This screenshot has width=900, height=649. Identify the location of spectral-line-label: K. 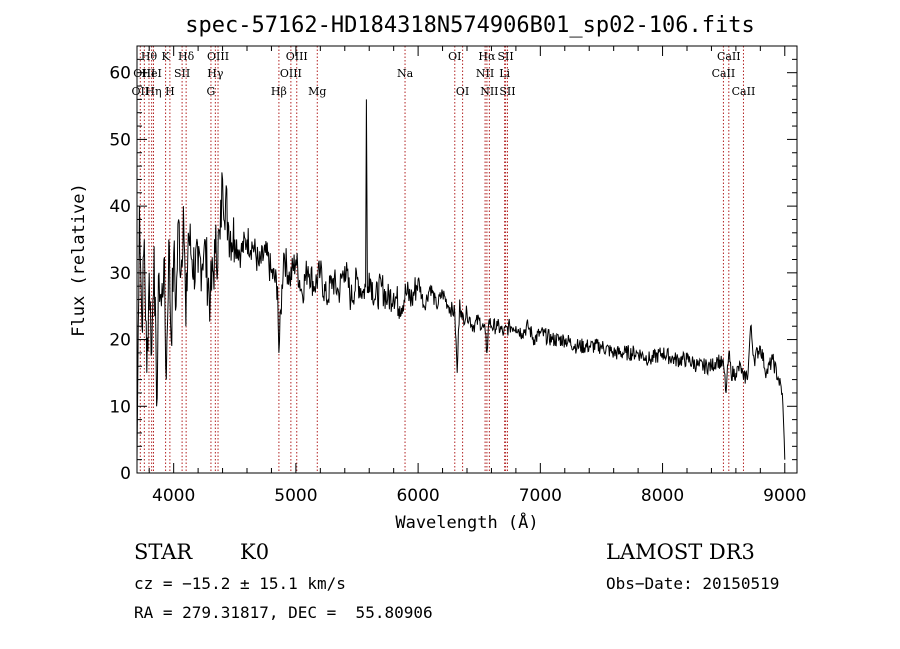
(165, 56).